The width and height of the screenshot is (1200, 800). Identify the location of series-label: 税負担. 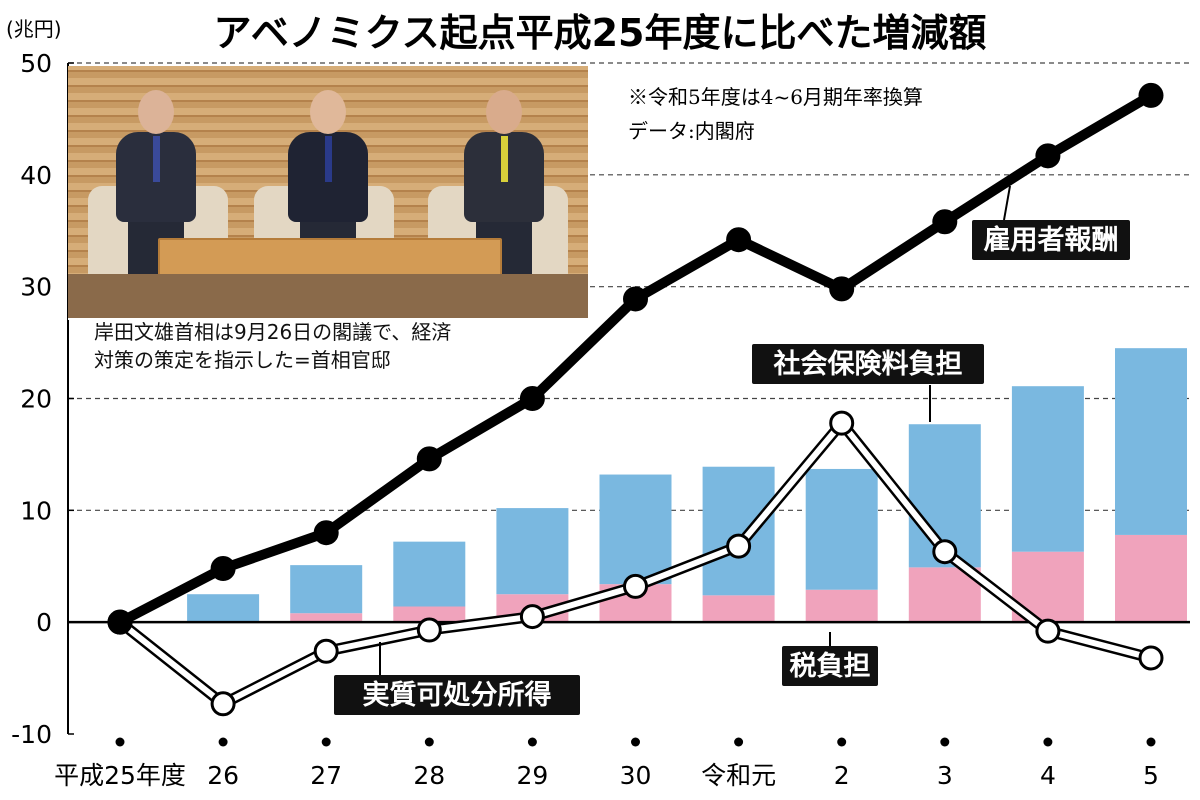
(830, 666).